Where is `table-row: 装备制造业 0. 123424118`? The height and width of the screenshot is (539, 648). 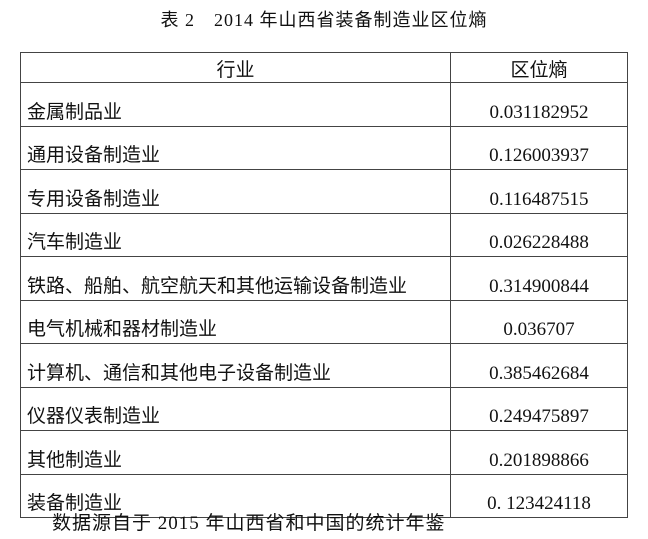
table-row: 装备制造业 0. 123424118 is located at coordinates (324, 495).